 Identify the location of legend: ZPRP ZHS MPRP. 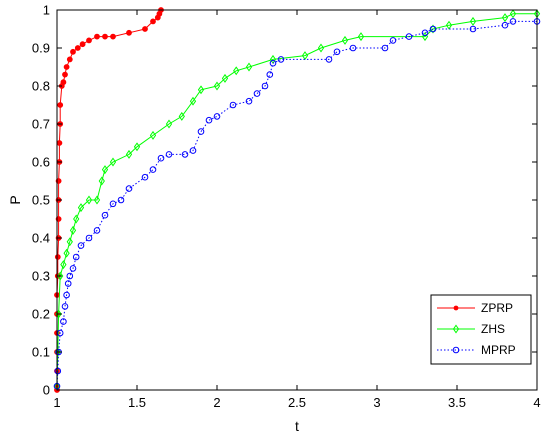
(481, 329).